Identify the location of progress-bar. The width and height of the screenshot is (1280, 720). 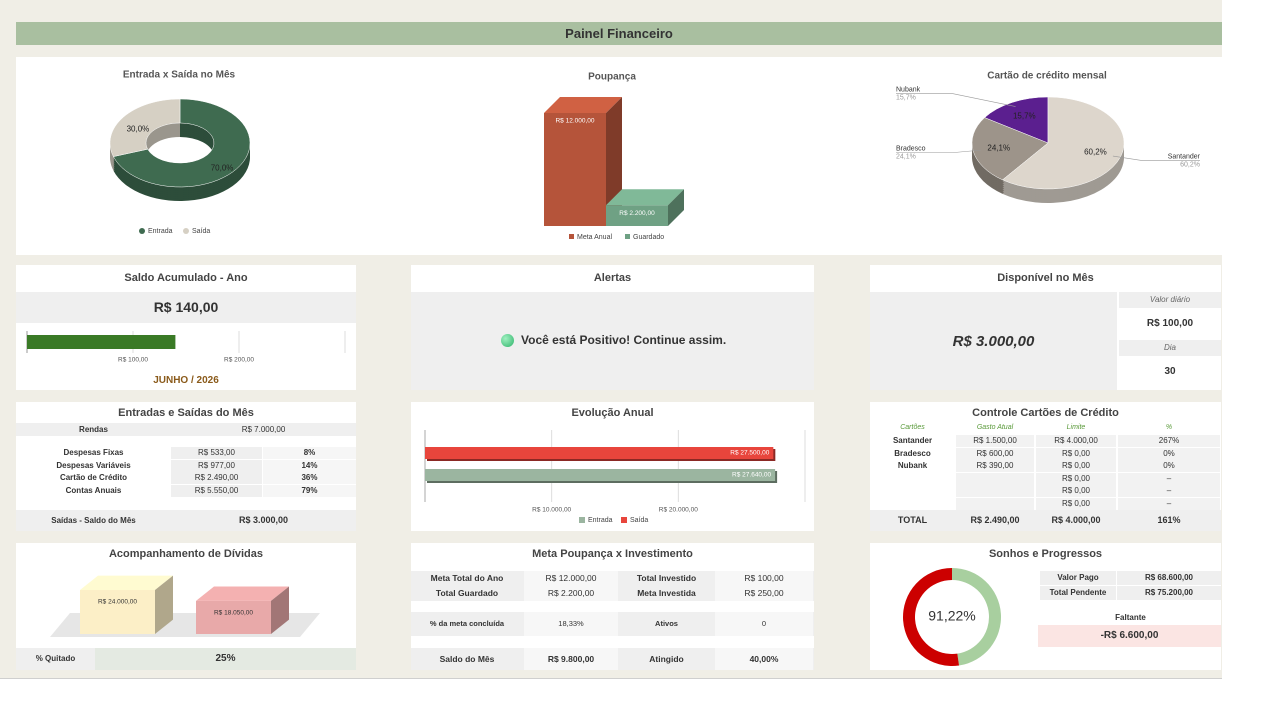
(101, 342).